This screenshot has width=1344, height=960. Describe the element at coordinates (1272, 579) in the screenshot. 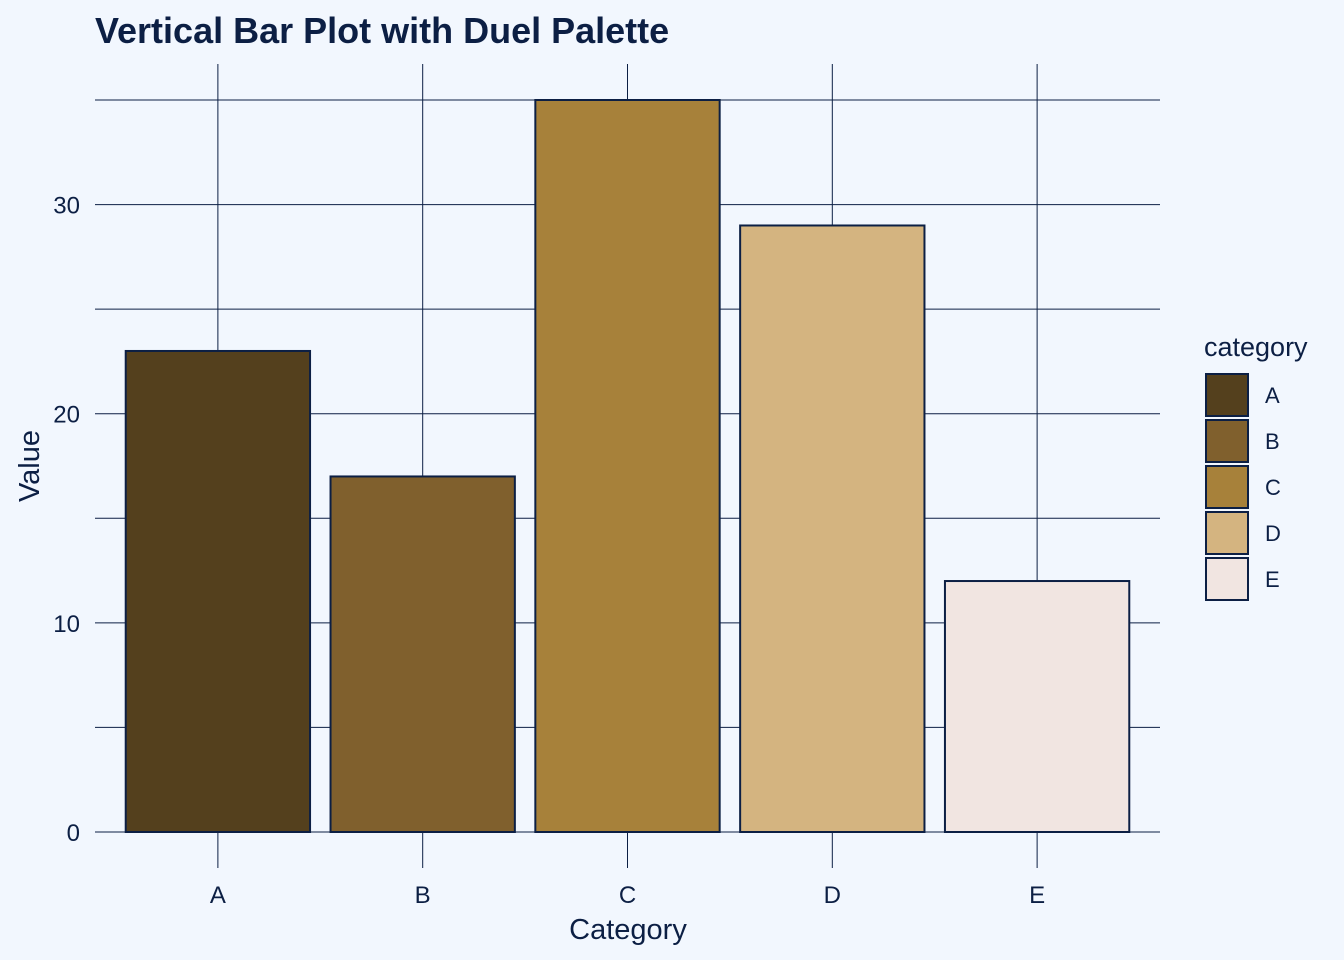

I see `legend-label: E` at that location.